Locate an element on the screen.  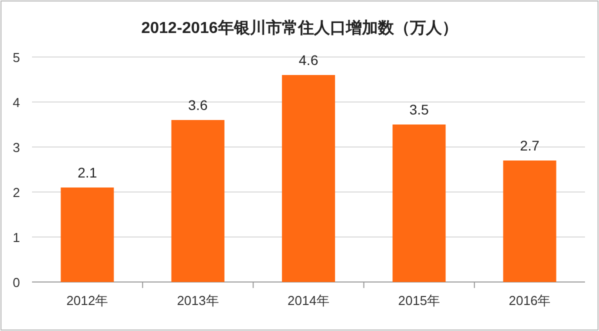
y-tick-label: 5 is located at coordinates (16, 57).